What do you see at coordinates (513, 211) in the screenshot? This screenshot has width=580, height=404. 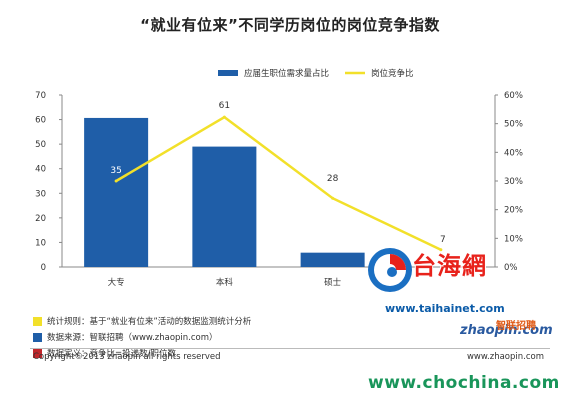 I see `y-right-tick-label: 20%` at bounding box center [513, 211].